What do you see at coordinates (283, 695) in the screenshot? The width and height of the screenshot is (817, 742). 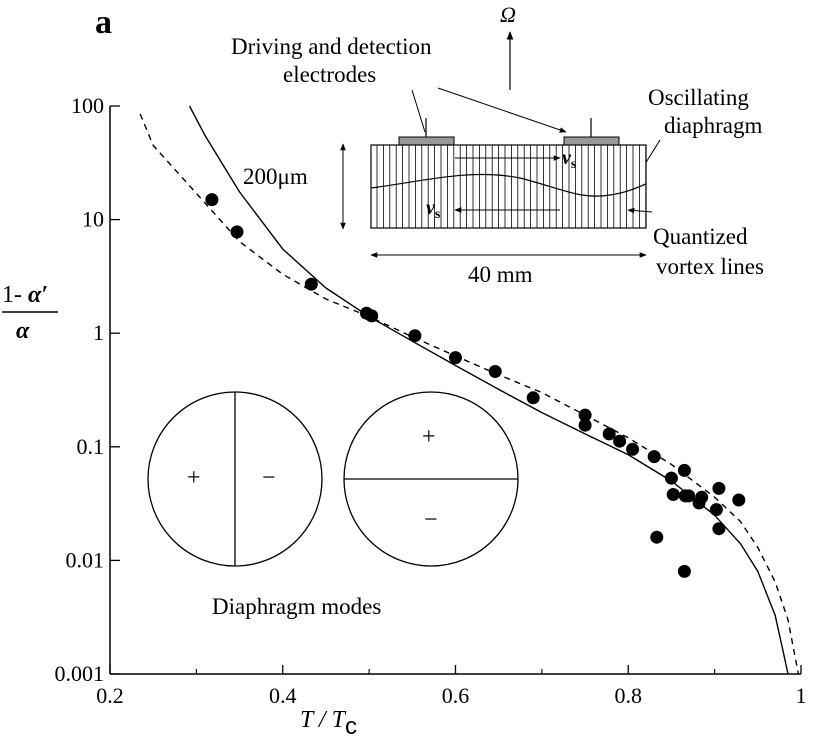 I see `x-tick-label: 0.4` at bounding box center [283, 695].